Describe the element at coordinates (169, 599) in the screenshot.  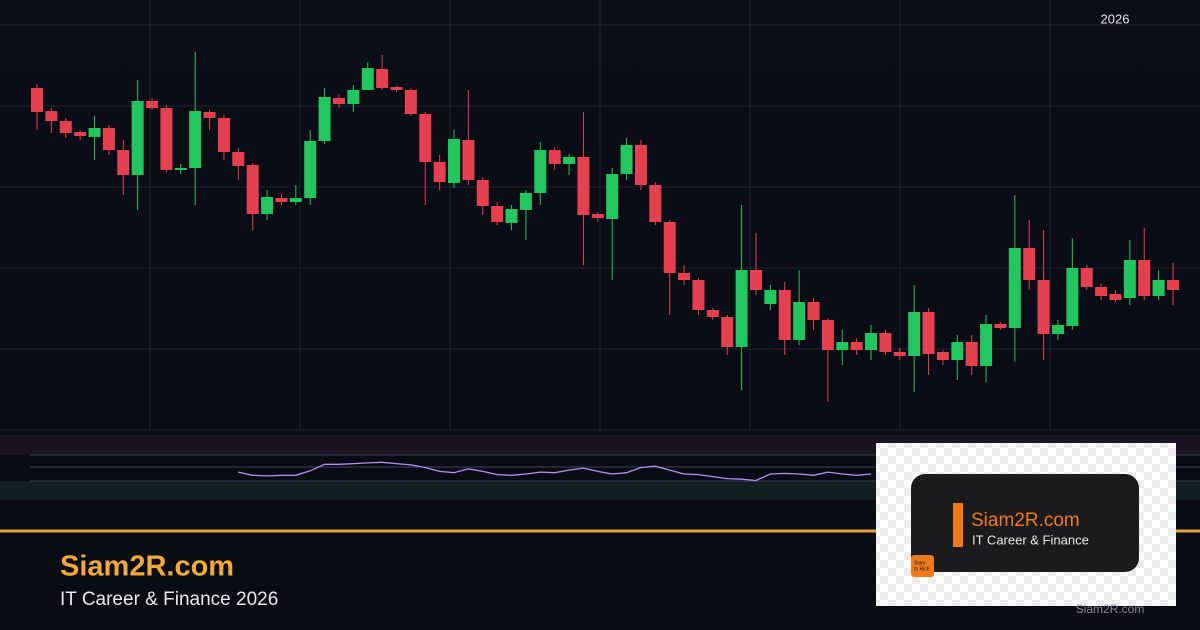
I see `footer-subtitle: IT Career & Finance 2026` at that location.